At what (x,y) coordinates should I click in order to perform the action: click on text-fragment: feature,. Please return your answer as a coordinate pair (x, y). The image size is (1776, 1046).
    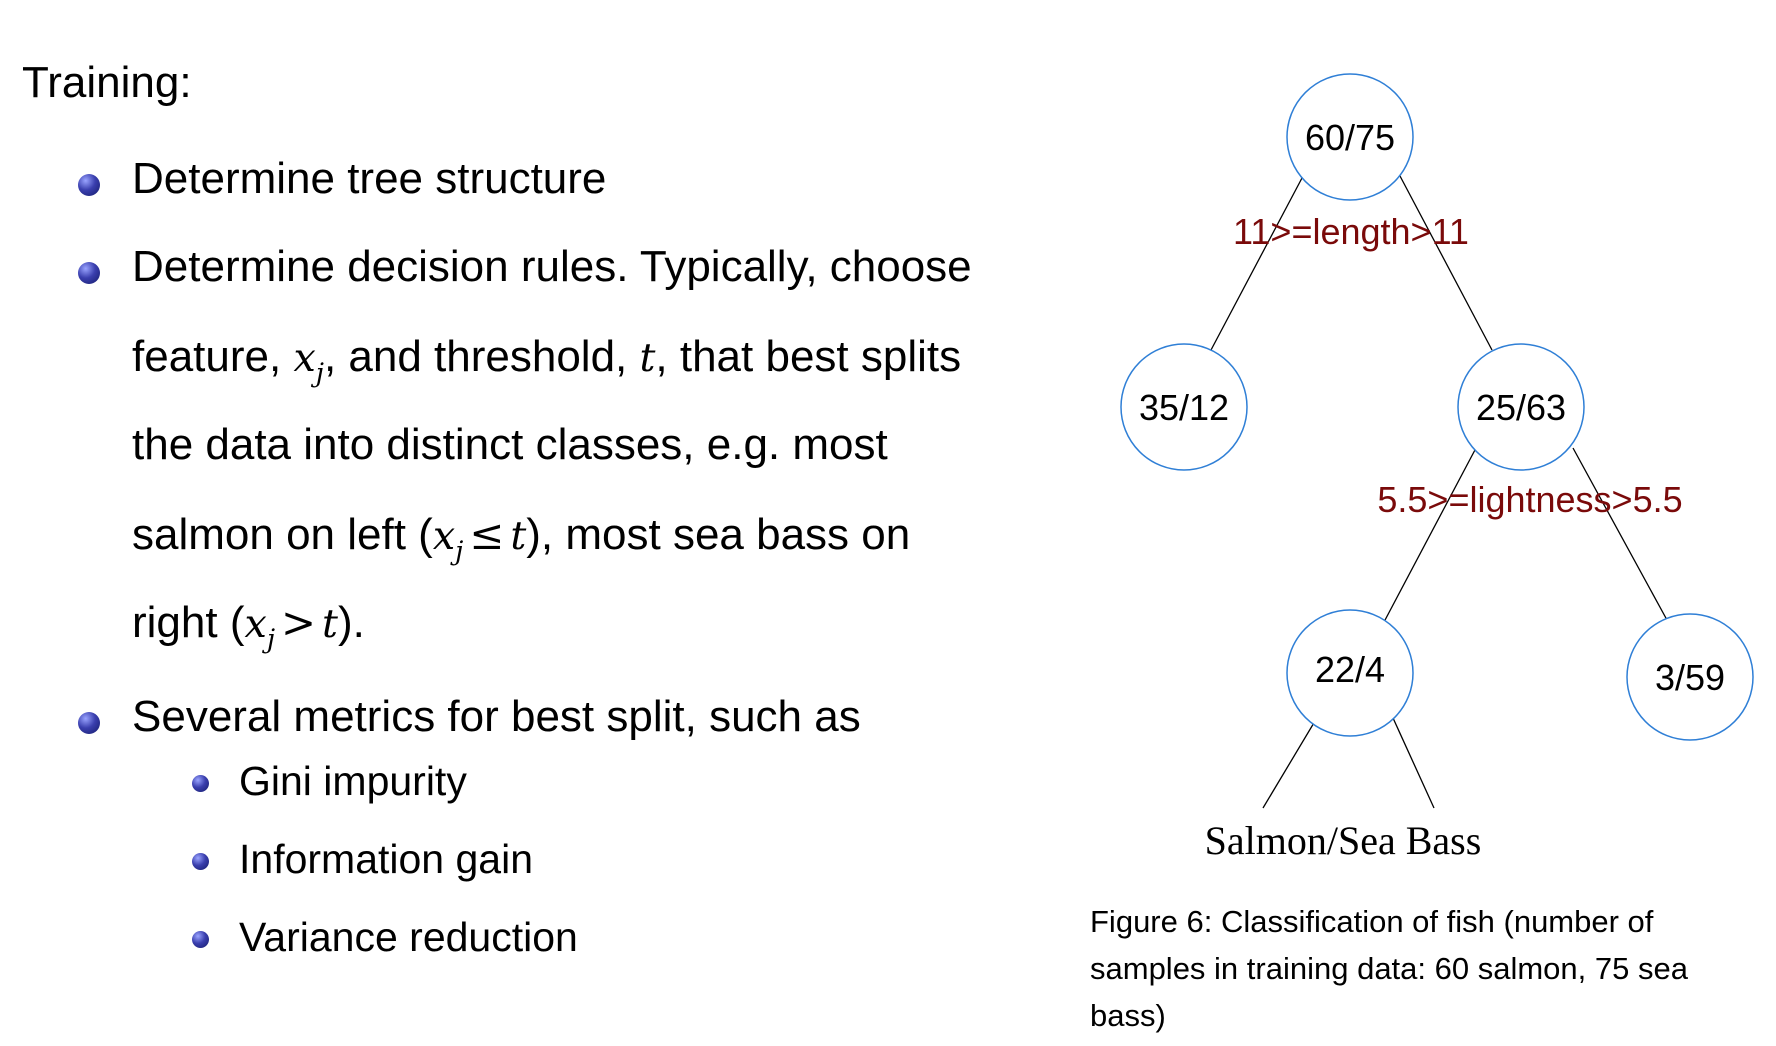
    Looking at the image, I should click on (213, 356).